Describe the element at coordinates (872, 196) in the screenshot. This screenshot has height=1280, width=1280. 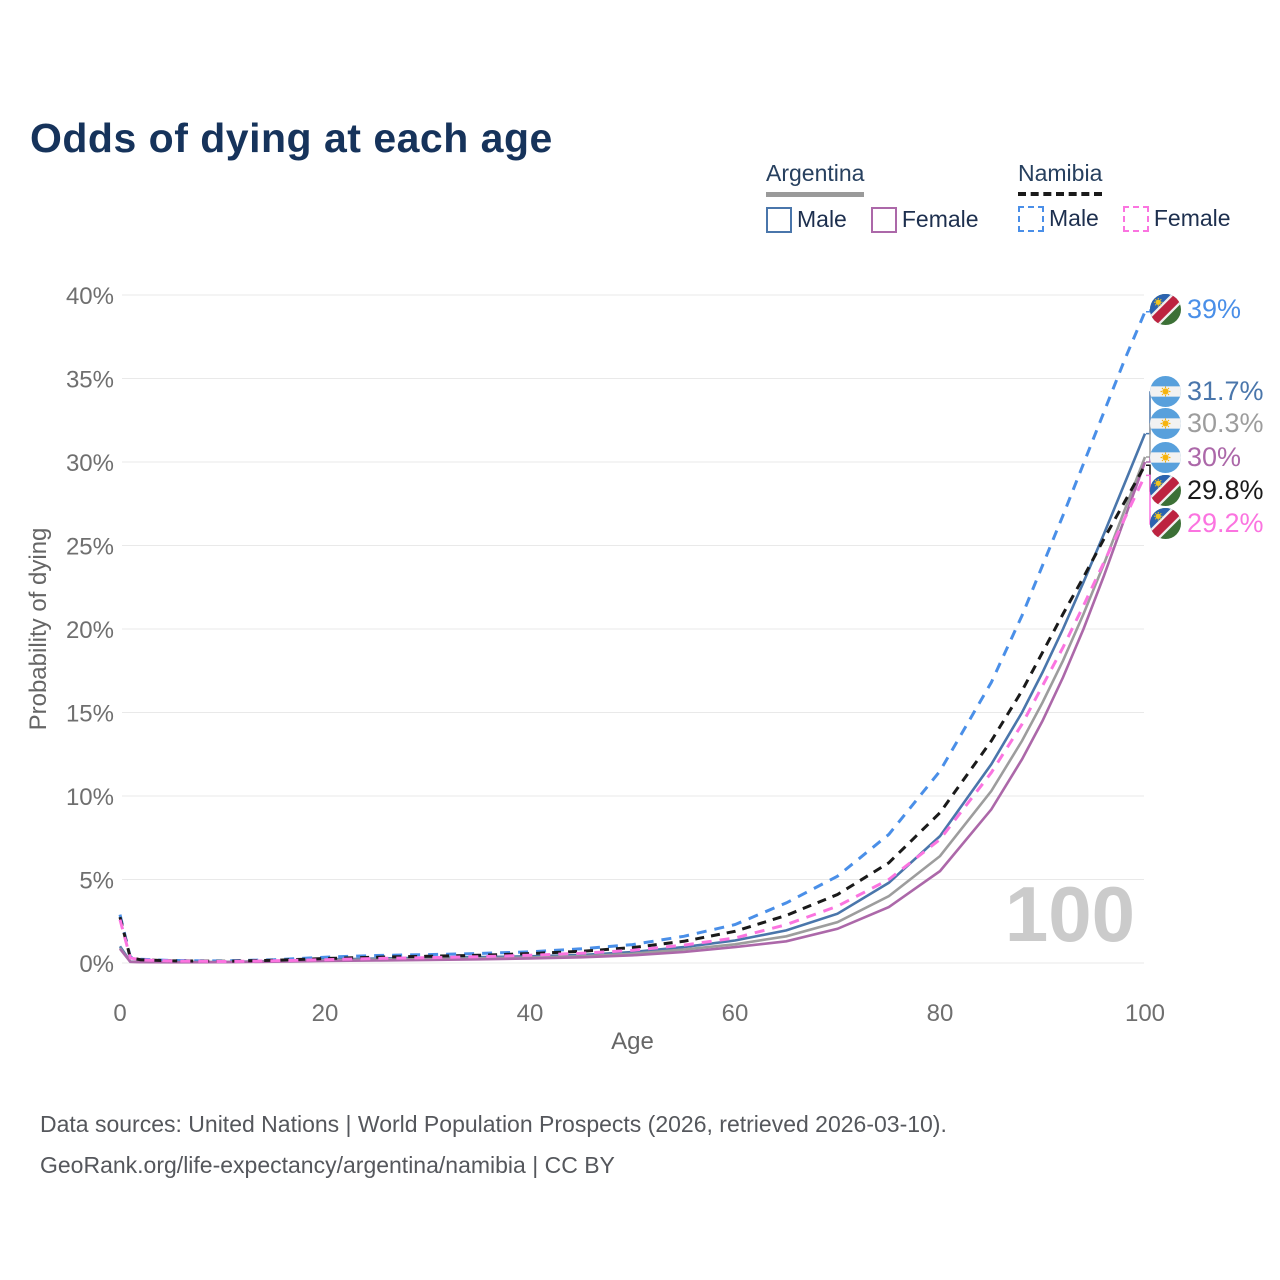
I see `legend-group-argentina: Argentina Male Female` at that location.